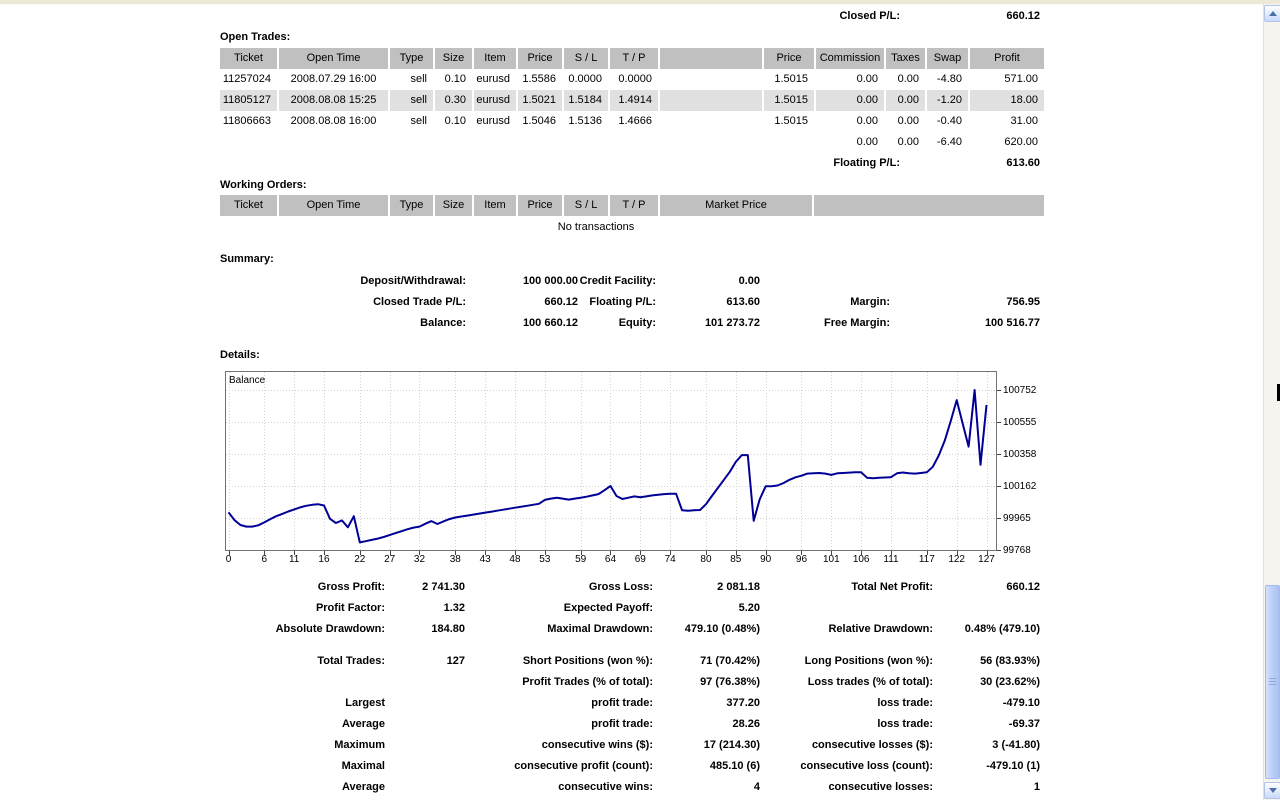  I want to click on x-axis-tick-label: 122, so click(956, 559).